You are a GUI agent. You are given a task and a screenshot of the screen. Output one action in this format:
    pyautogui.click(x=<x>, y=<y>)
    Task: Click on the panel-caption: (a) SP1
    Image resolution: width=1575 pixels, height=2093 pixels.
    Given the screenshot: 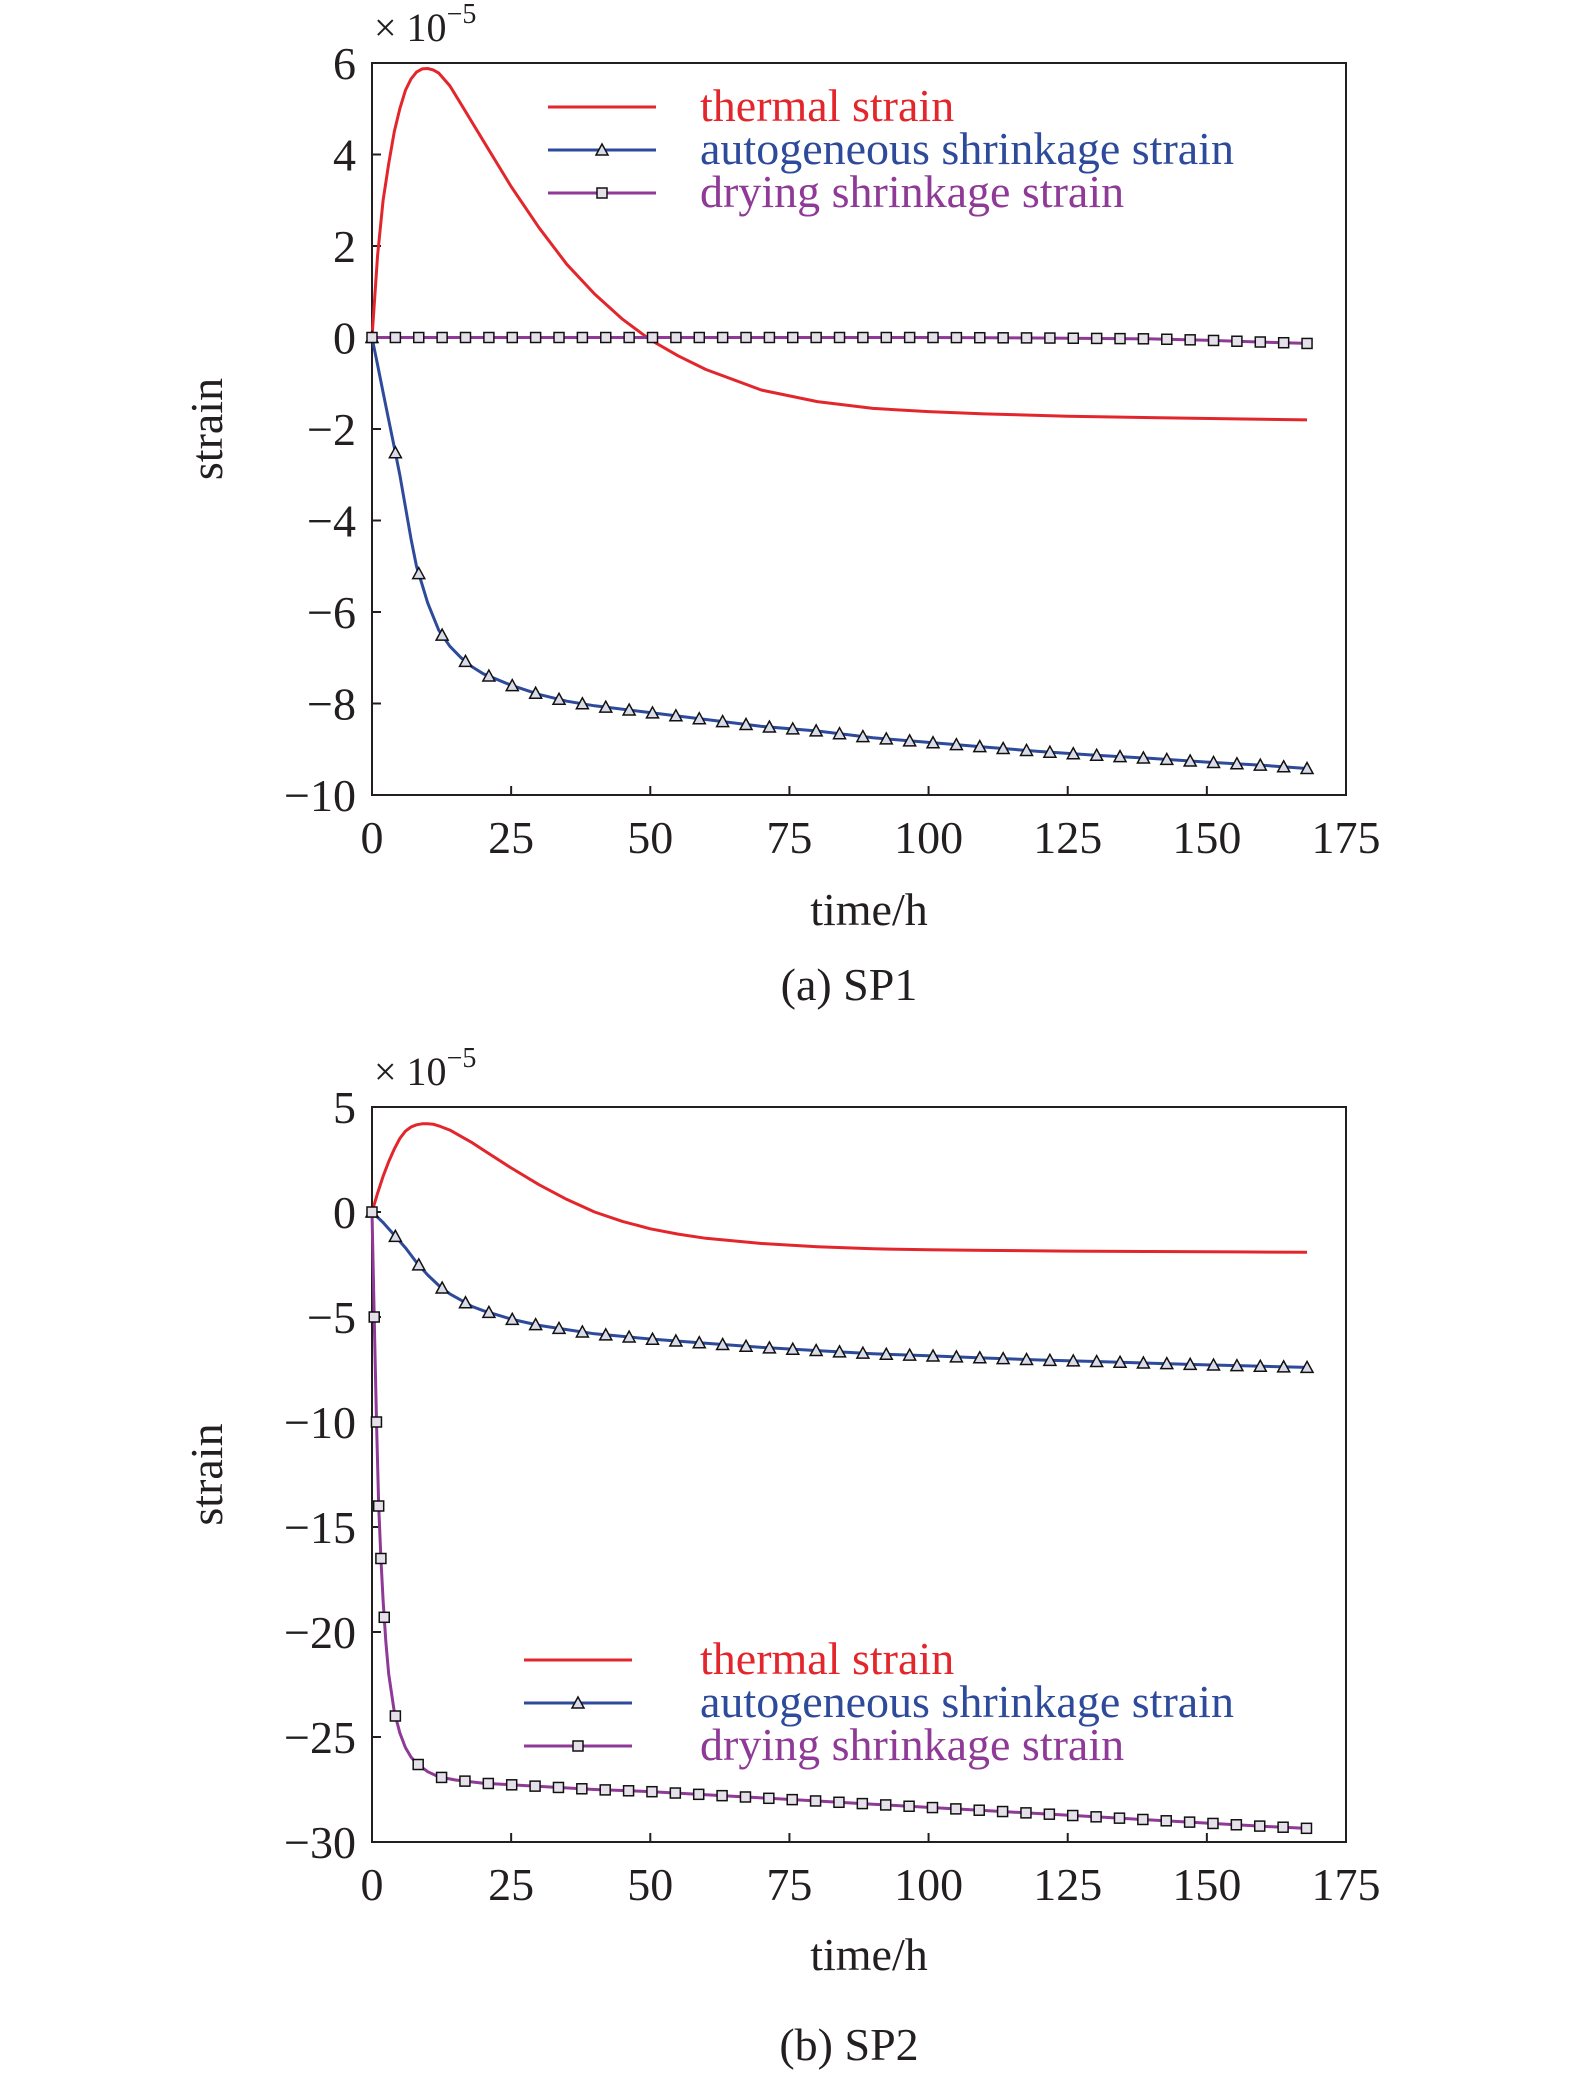 What is the action you would take?
    pyautogui.click(x=849, y=984)
    